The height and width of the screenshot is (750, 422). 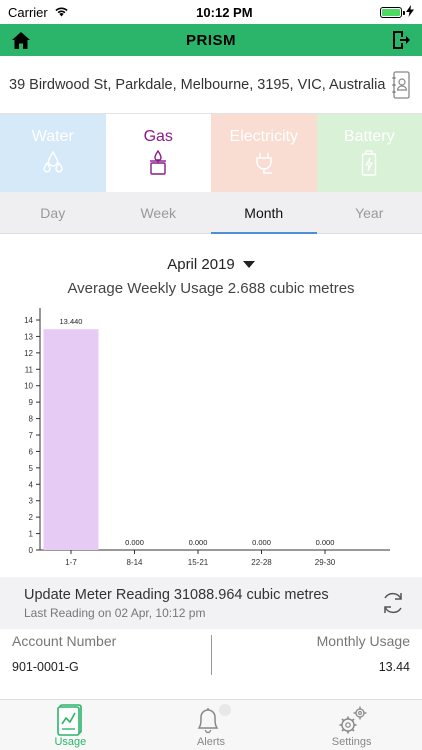 I want to click on utility-tile-battery: Battery, so click(x=369, y=153).